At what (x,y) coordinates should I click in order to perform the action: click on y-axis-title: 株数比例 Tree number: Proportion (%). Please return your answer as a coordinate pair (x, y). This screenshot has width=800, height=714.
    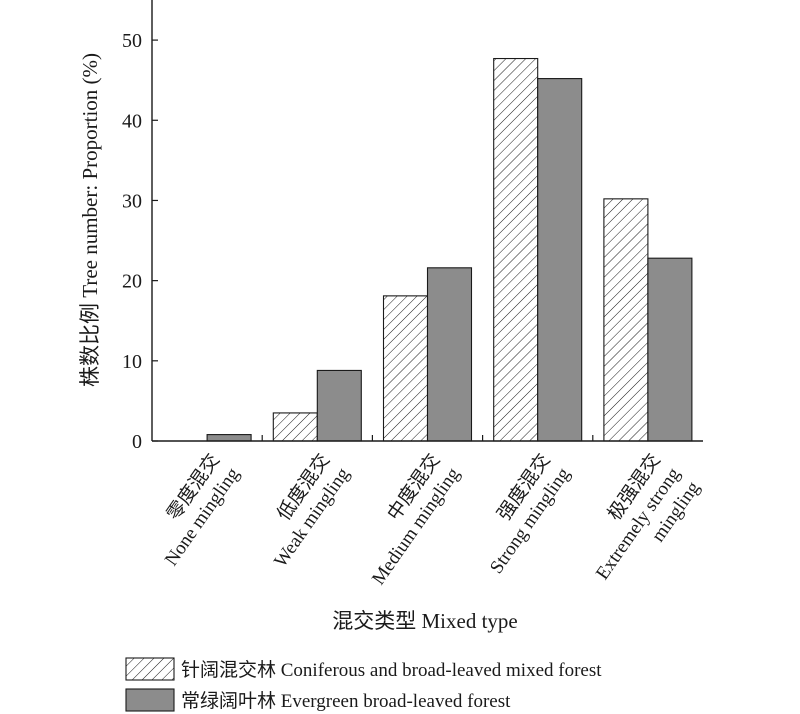
    Looking at the image, I should click on (90, 220).